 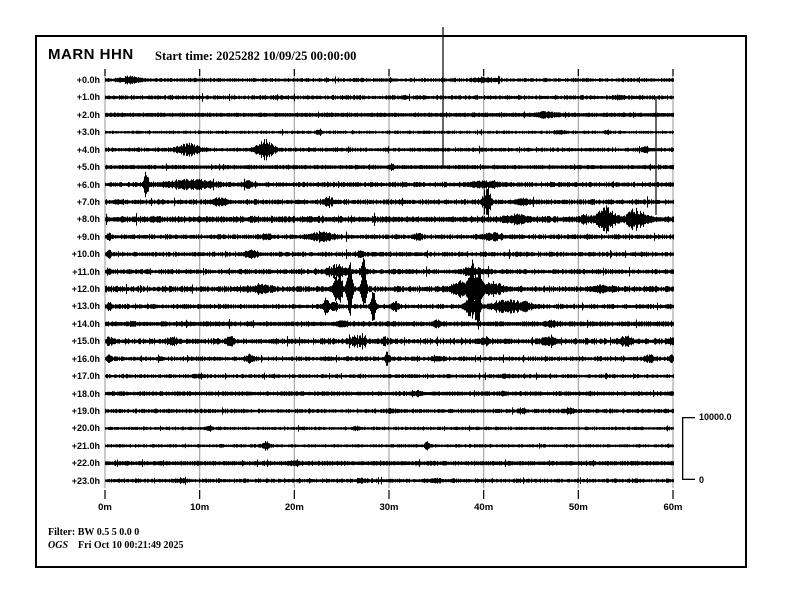 I want to click on scale-min-label: 0, so click(x=702, y=480).